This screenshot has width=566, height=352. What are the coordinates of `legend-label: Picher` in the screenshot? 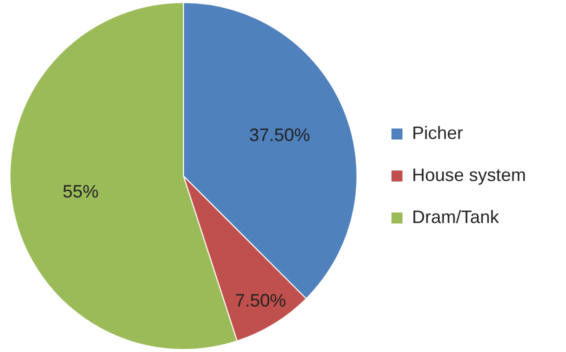 It's located at (437, 132).